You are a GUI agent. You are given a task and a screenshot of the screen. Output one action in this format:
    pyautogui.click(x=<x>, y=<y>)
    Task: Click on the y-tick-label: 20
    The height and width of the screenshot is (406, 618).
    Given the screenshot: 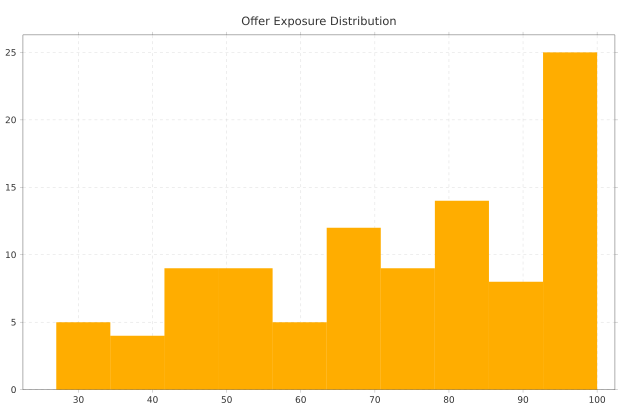 What is the action you would take?
    pyautogui.click(x=11, y=120)
    